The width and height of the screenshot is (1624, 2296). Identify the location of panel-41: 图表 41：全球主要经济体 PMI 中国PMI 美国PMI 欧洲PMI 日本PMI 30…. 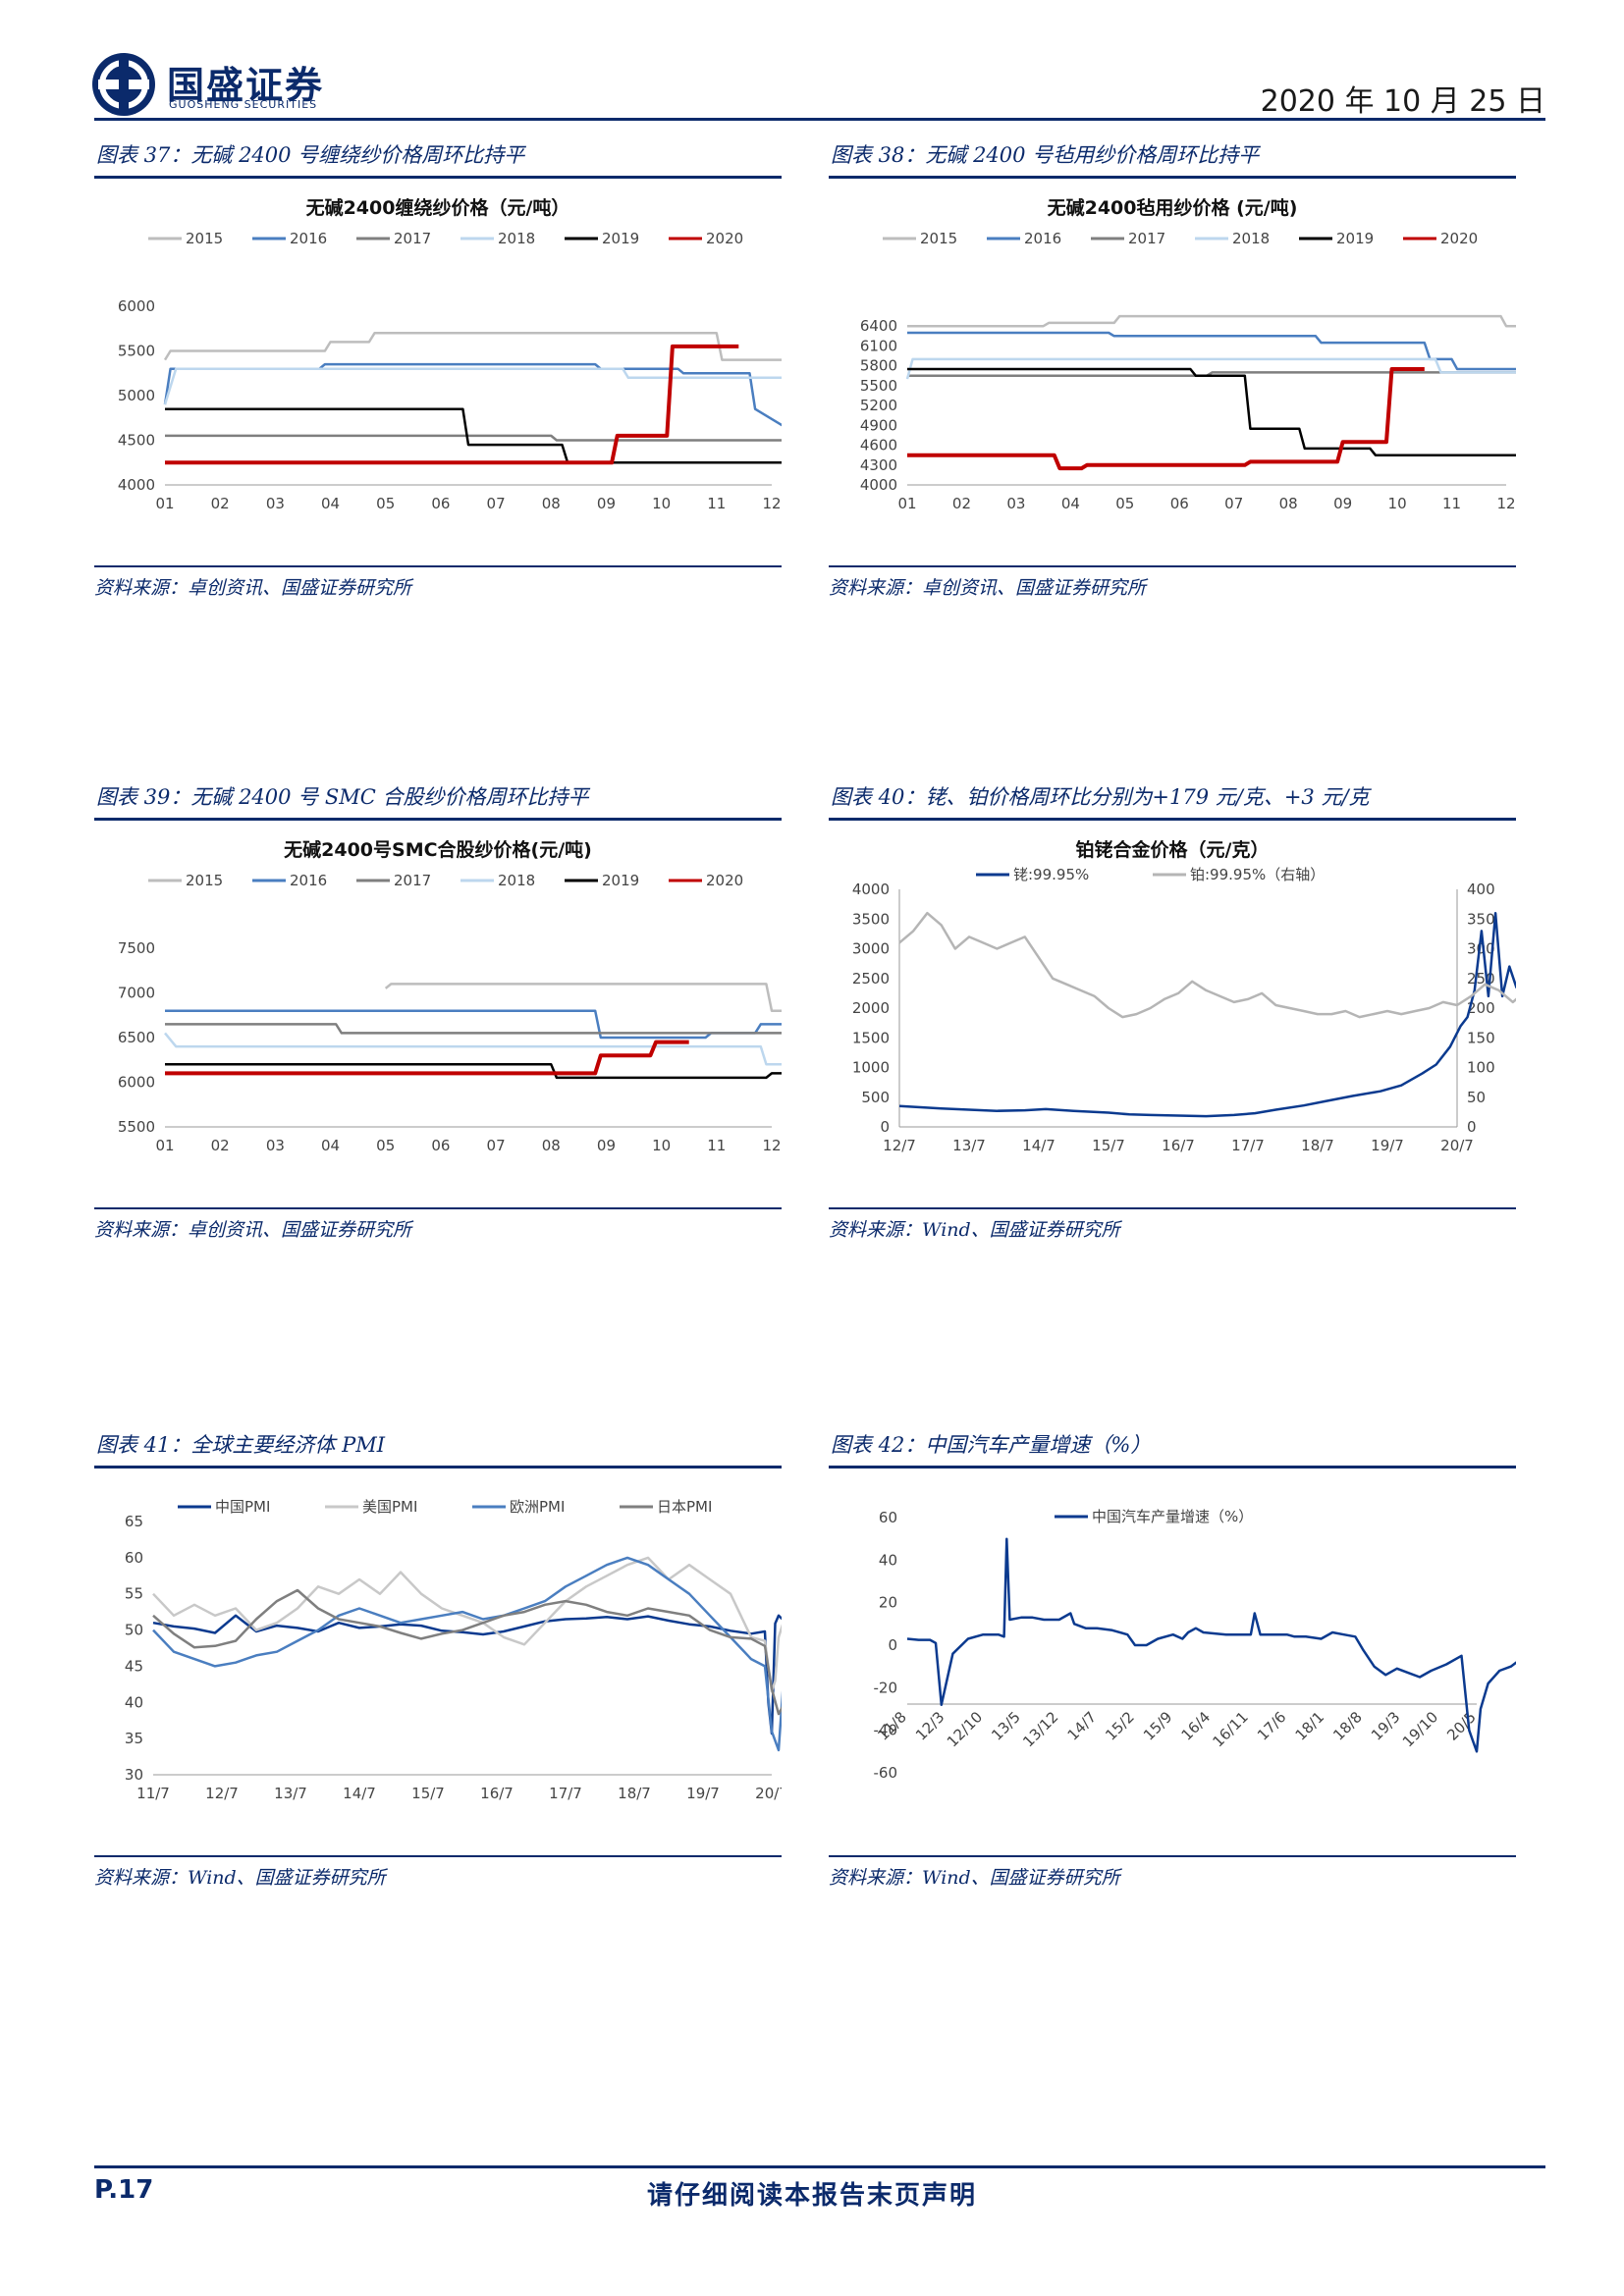
(438, 1664).